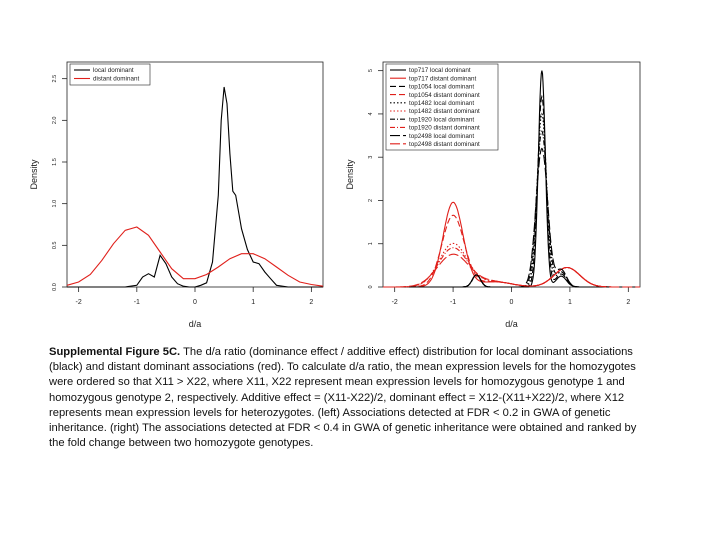  What do you see at coordinates (371, 243) in the screenshot?
I see `y-tick-label: 1` at bounding box center [371, 243].